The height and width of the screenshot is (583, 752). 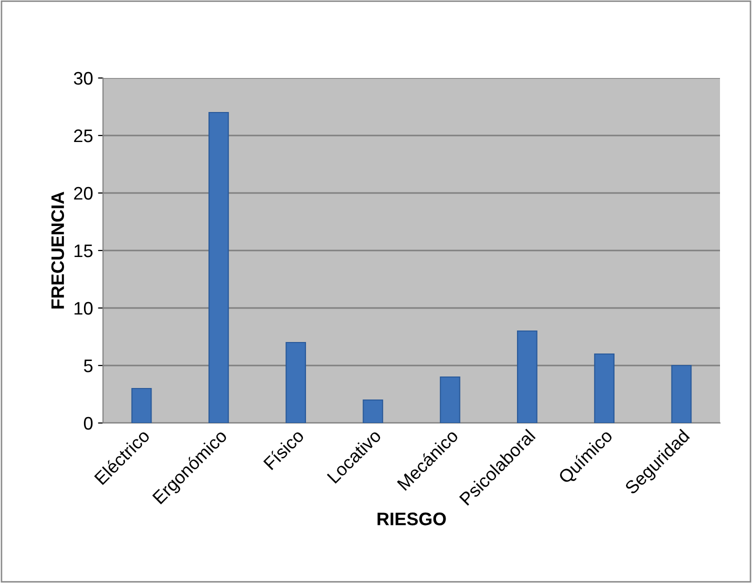 What do you see at coordinates (83, 78) in the screenshot?
I see `y-tick-label: 30` at bounding box center [83, 78].